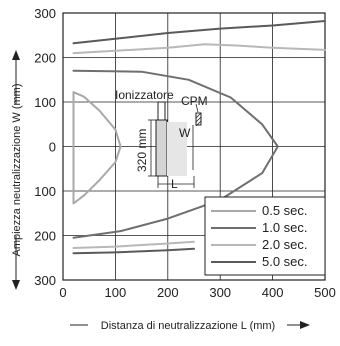 The image size is (340, 346). What do you see at coordinates (305, 325) in the screenshot?
I see `x-arrow-right-head` at bounding box center [305, 325].